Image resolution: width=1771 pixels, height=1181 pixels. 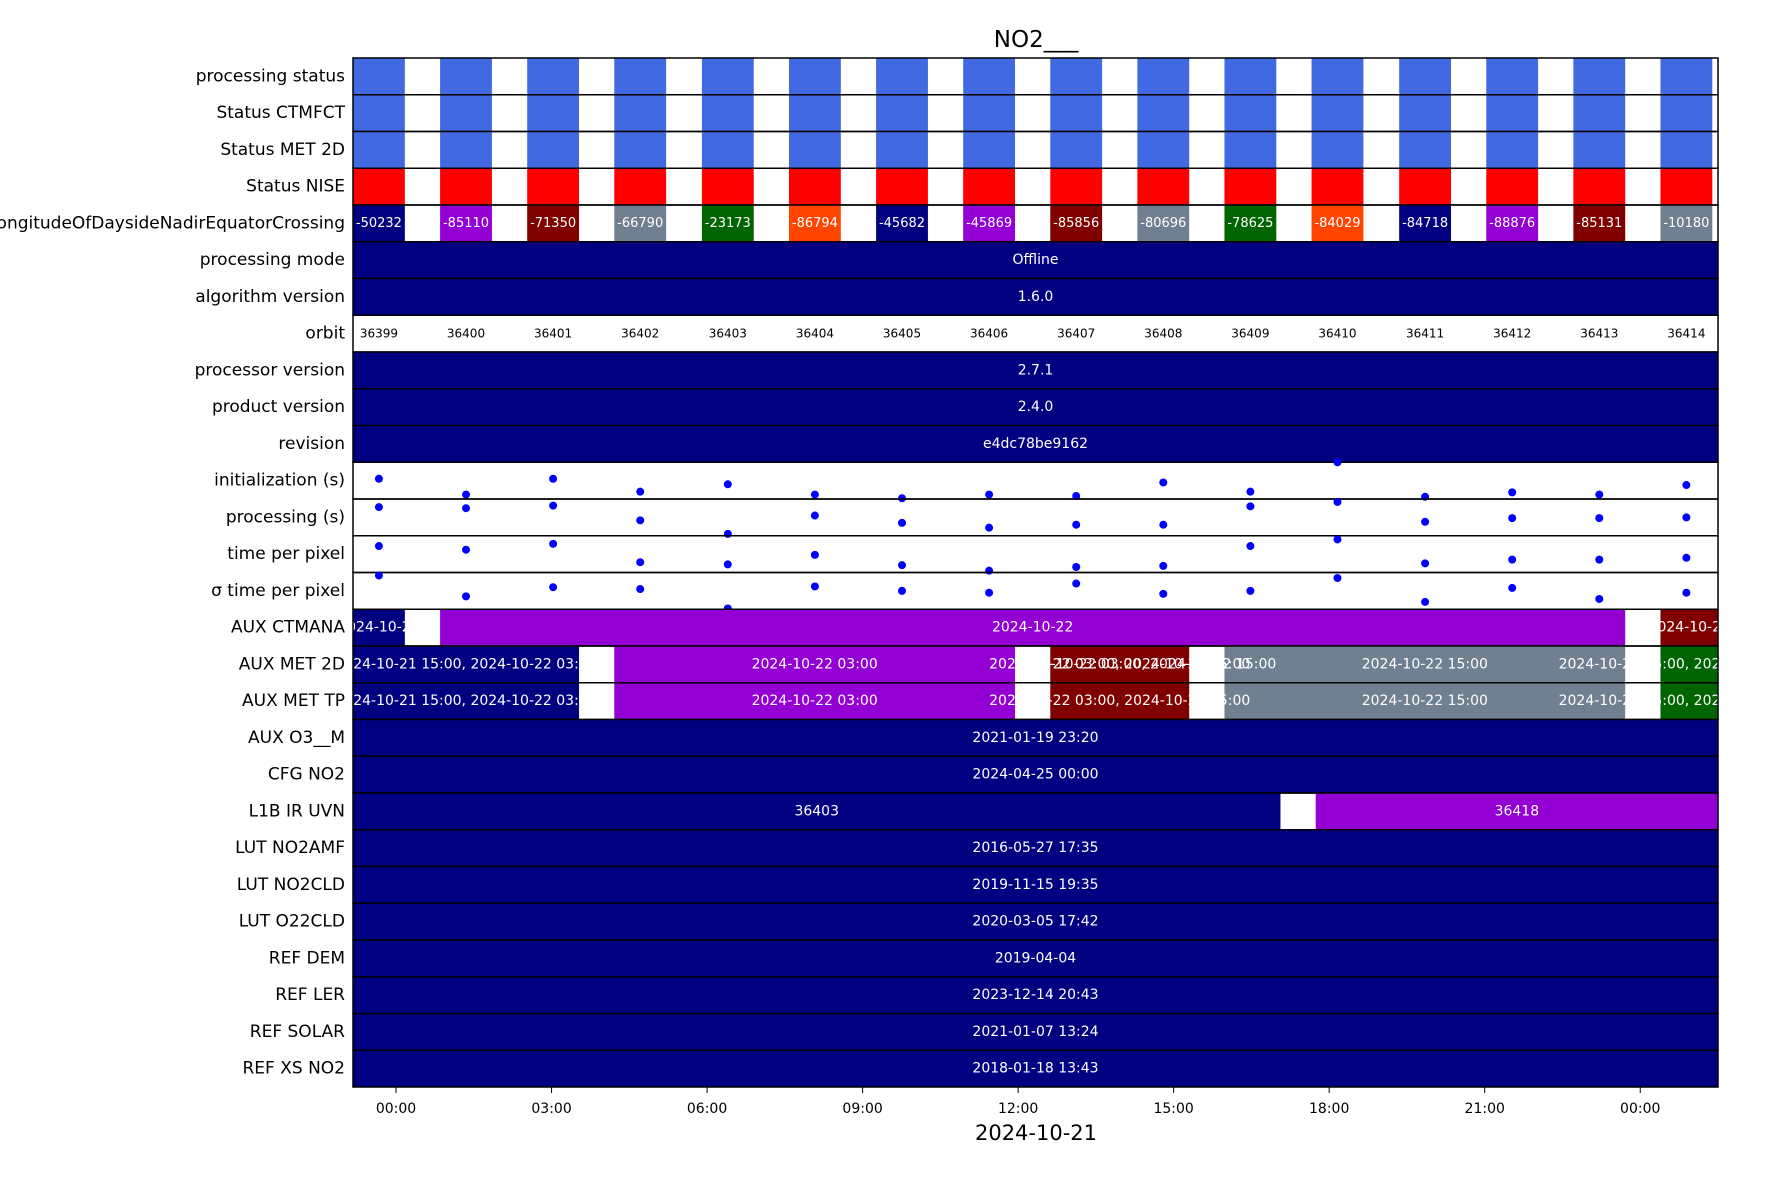 What do you see at coordinates (707, 1109) in the screenshot?
I see `x-tick-label: 06:00` at bounding box center [707, 1109].